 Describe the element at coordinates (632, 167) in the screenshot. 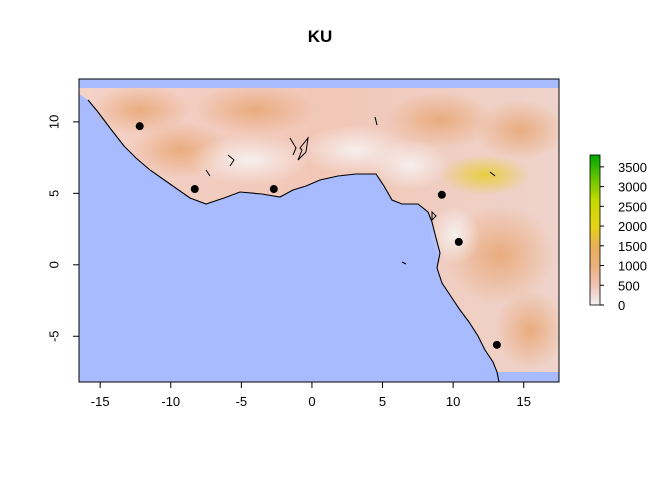

I see `colorbar-label: 3500` at that location.